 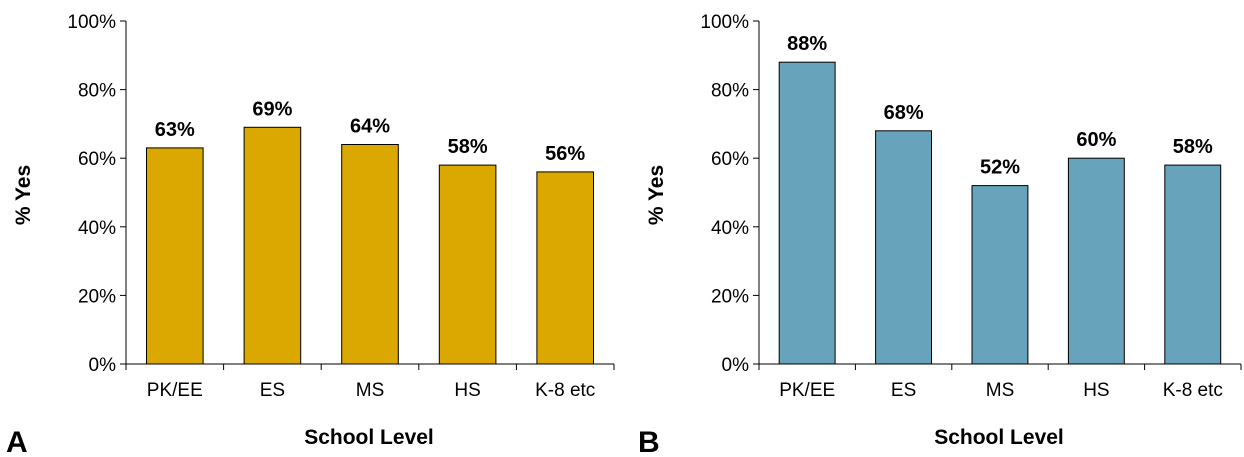 What do you see at coordinates (807, 44) in the screenshot?
I see `data-label: 88%` at bounding box center [807, 44].